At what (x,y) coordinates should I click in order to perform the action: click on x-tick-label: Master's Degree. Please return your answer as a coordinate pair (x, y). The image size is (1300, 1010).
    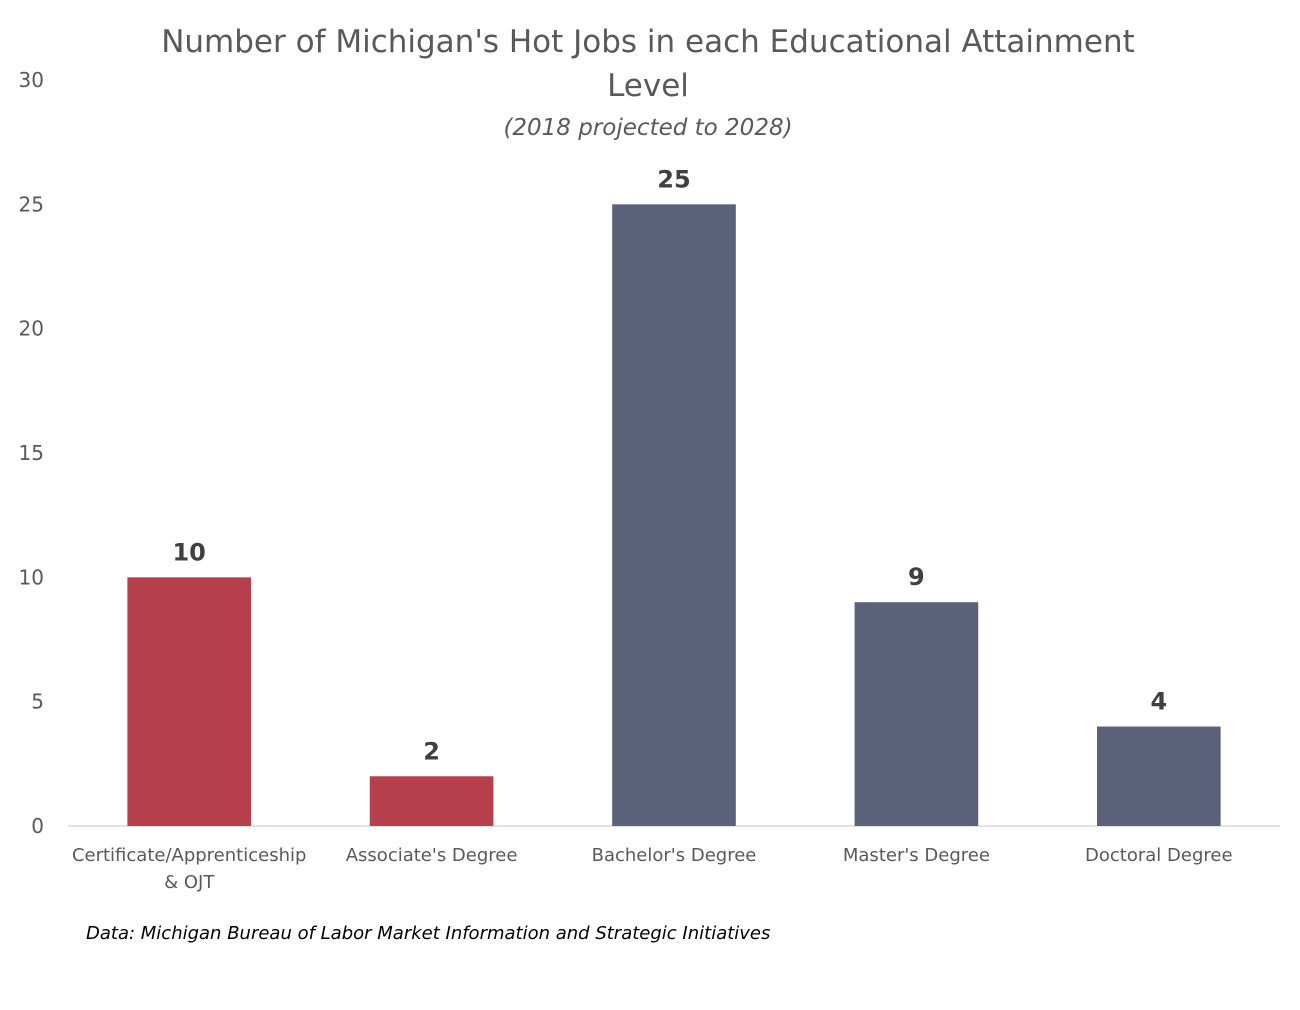
    Looking at the image, I should click on (916, 855).